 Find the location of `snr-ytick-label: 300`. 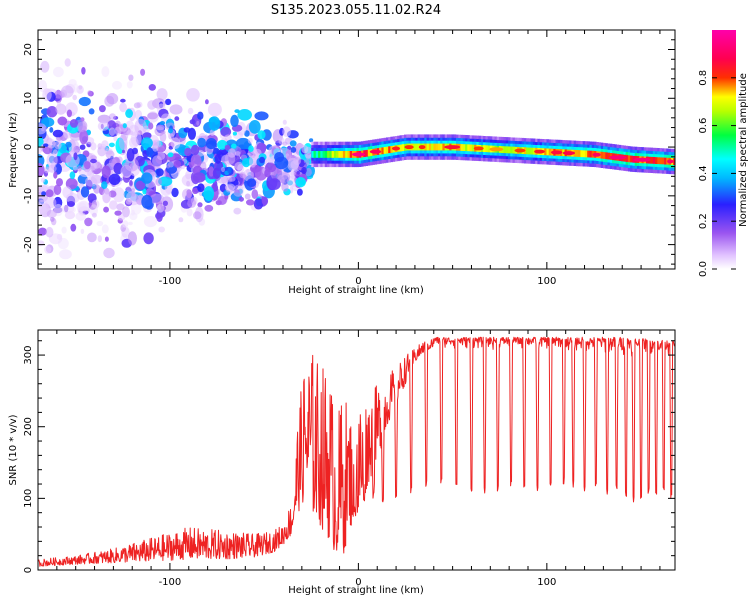

snr-ytick-label: 300 is located at coordinates (28, 355).